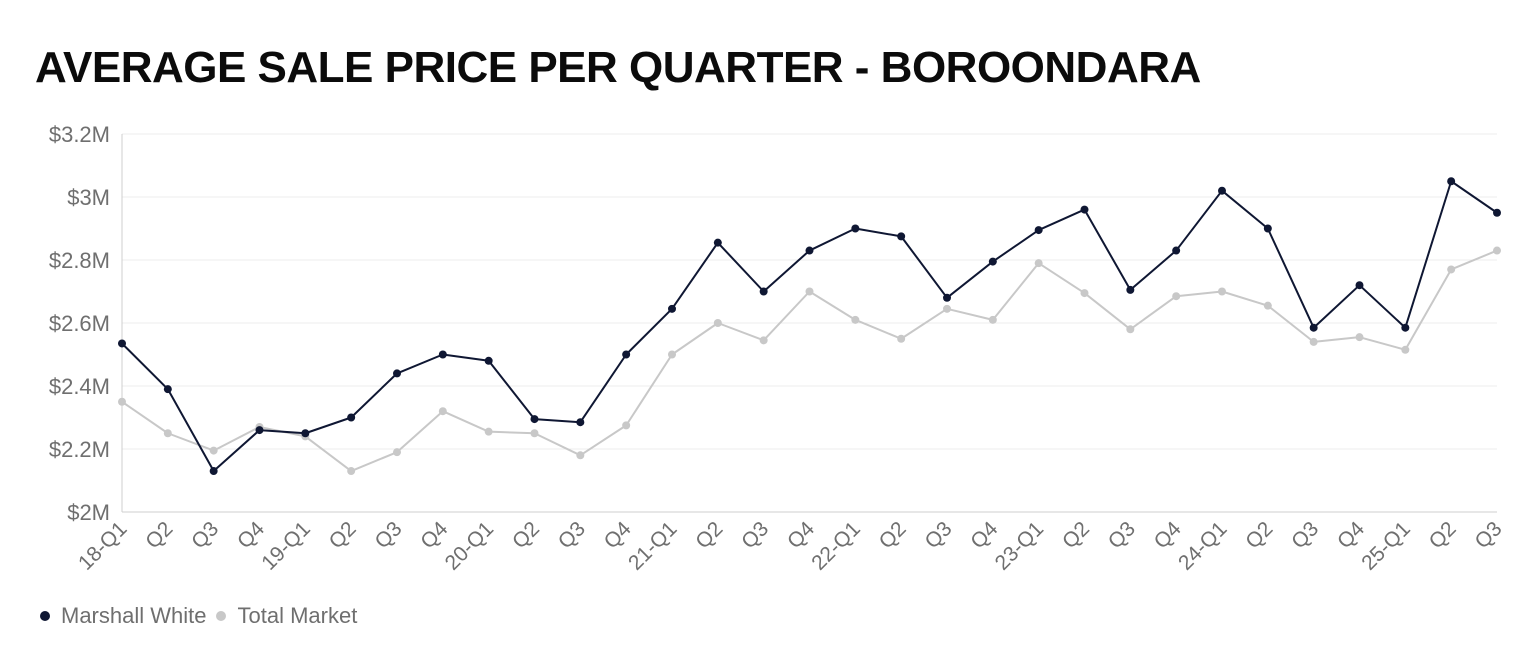 Image resolution: width=1531 pixels, height=665 pixels. What do you see at coordinates (103, 546) in the screenshot?
I see `x-tick-label: 18-Q1` at bounding box center [103, 546].